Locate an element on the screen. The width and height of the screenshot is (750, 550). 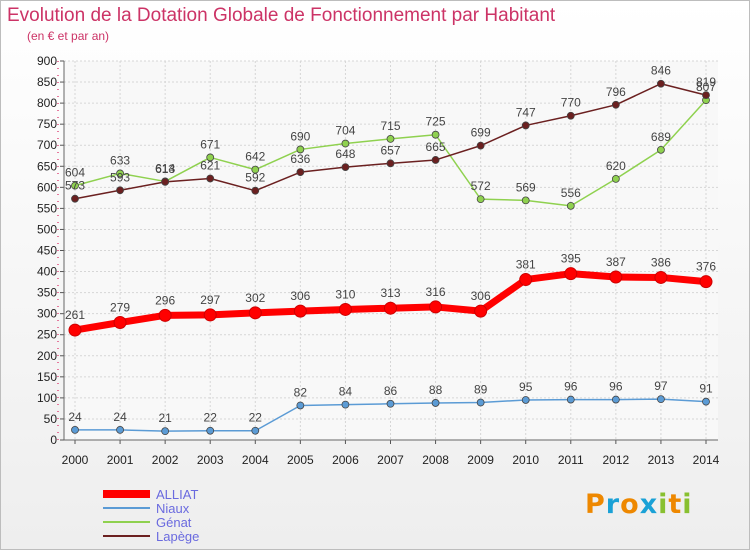
data-label: 89 is located at coordinates (481, 390).